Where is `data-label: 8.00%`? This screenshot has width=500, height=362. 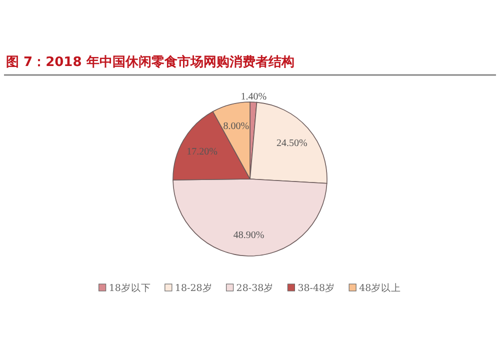
data-label: 8.00% is located at coordinates (236, 126).